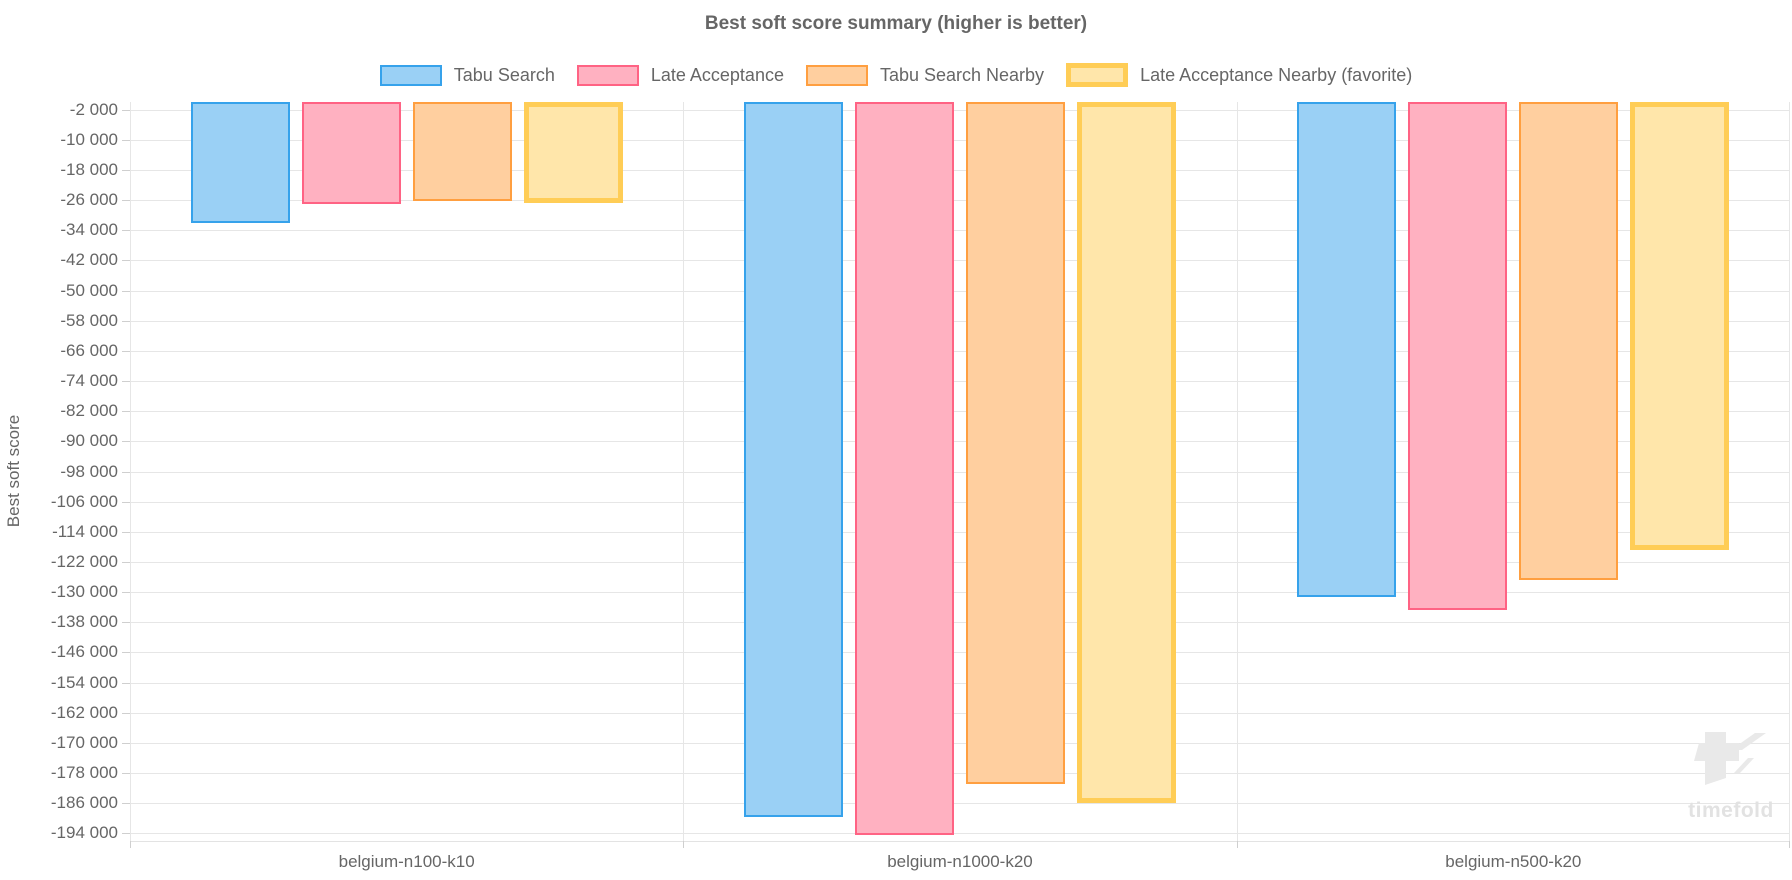 This screenshot has height=880, width=1792. I want to click on y-tick-label: -82 000, so click(89, 411).